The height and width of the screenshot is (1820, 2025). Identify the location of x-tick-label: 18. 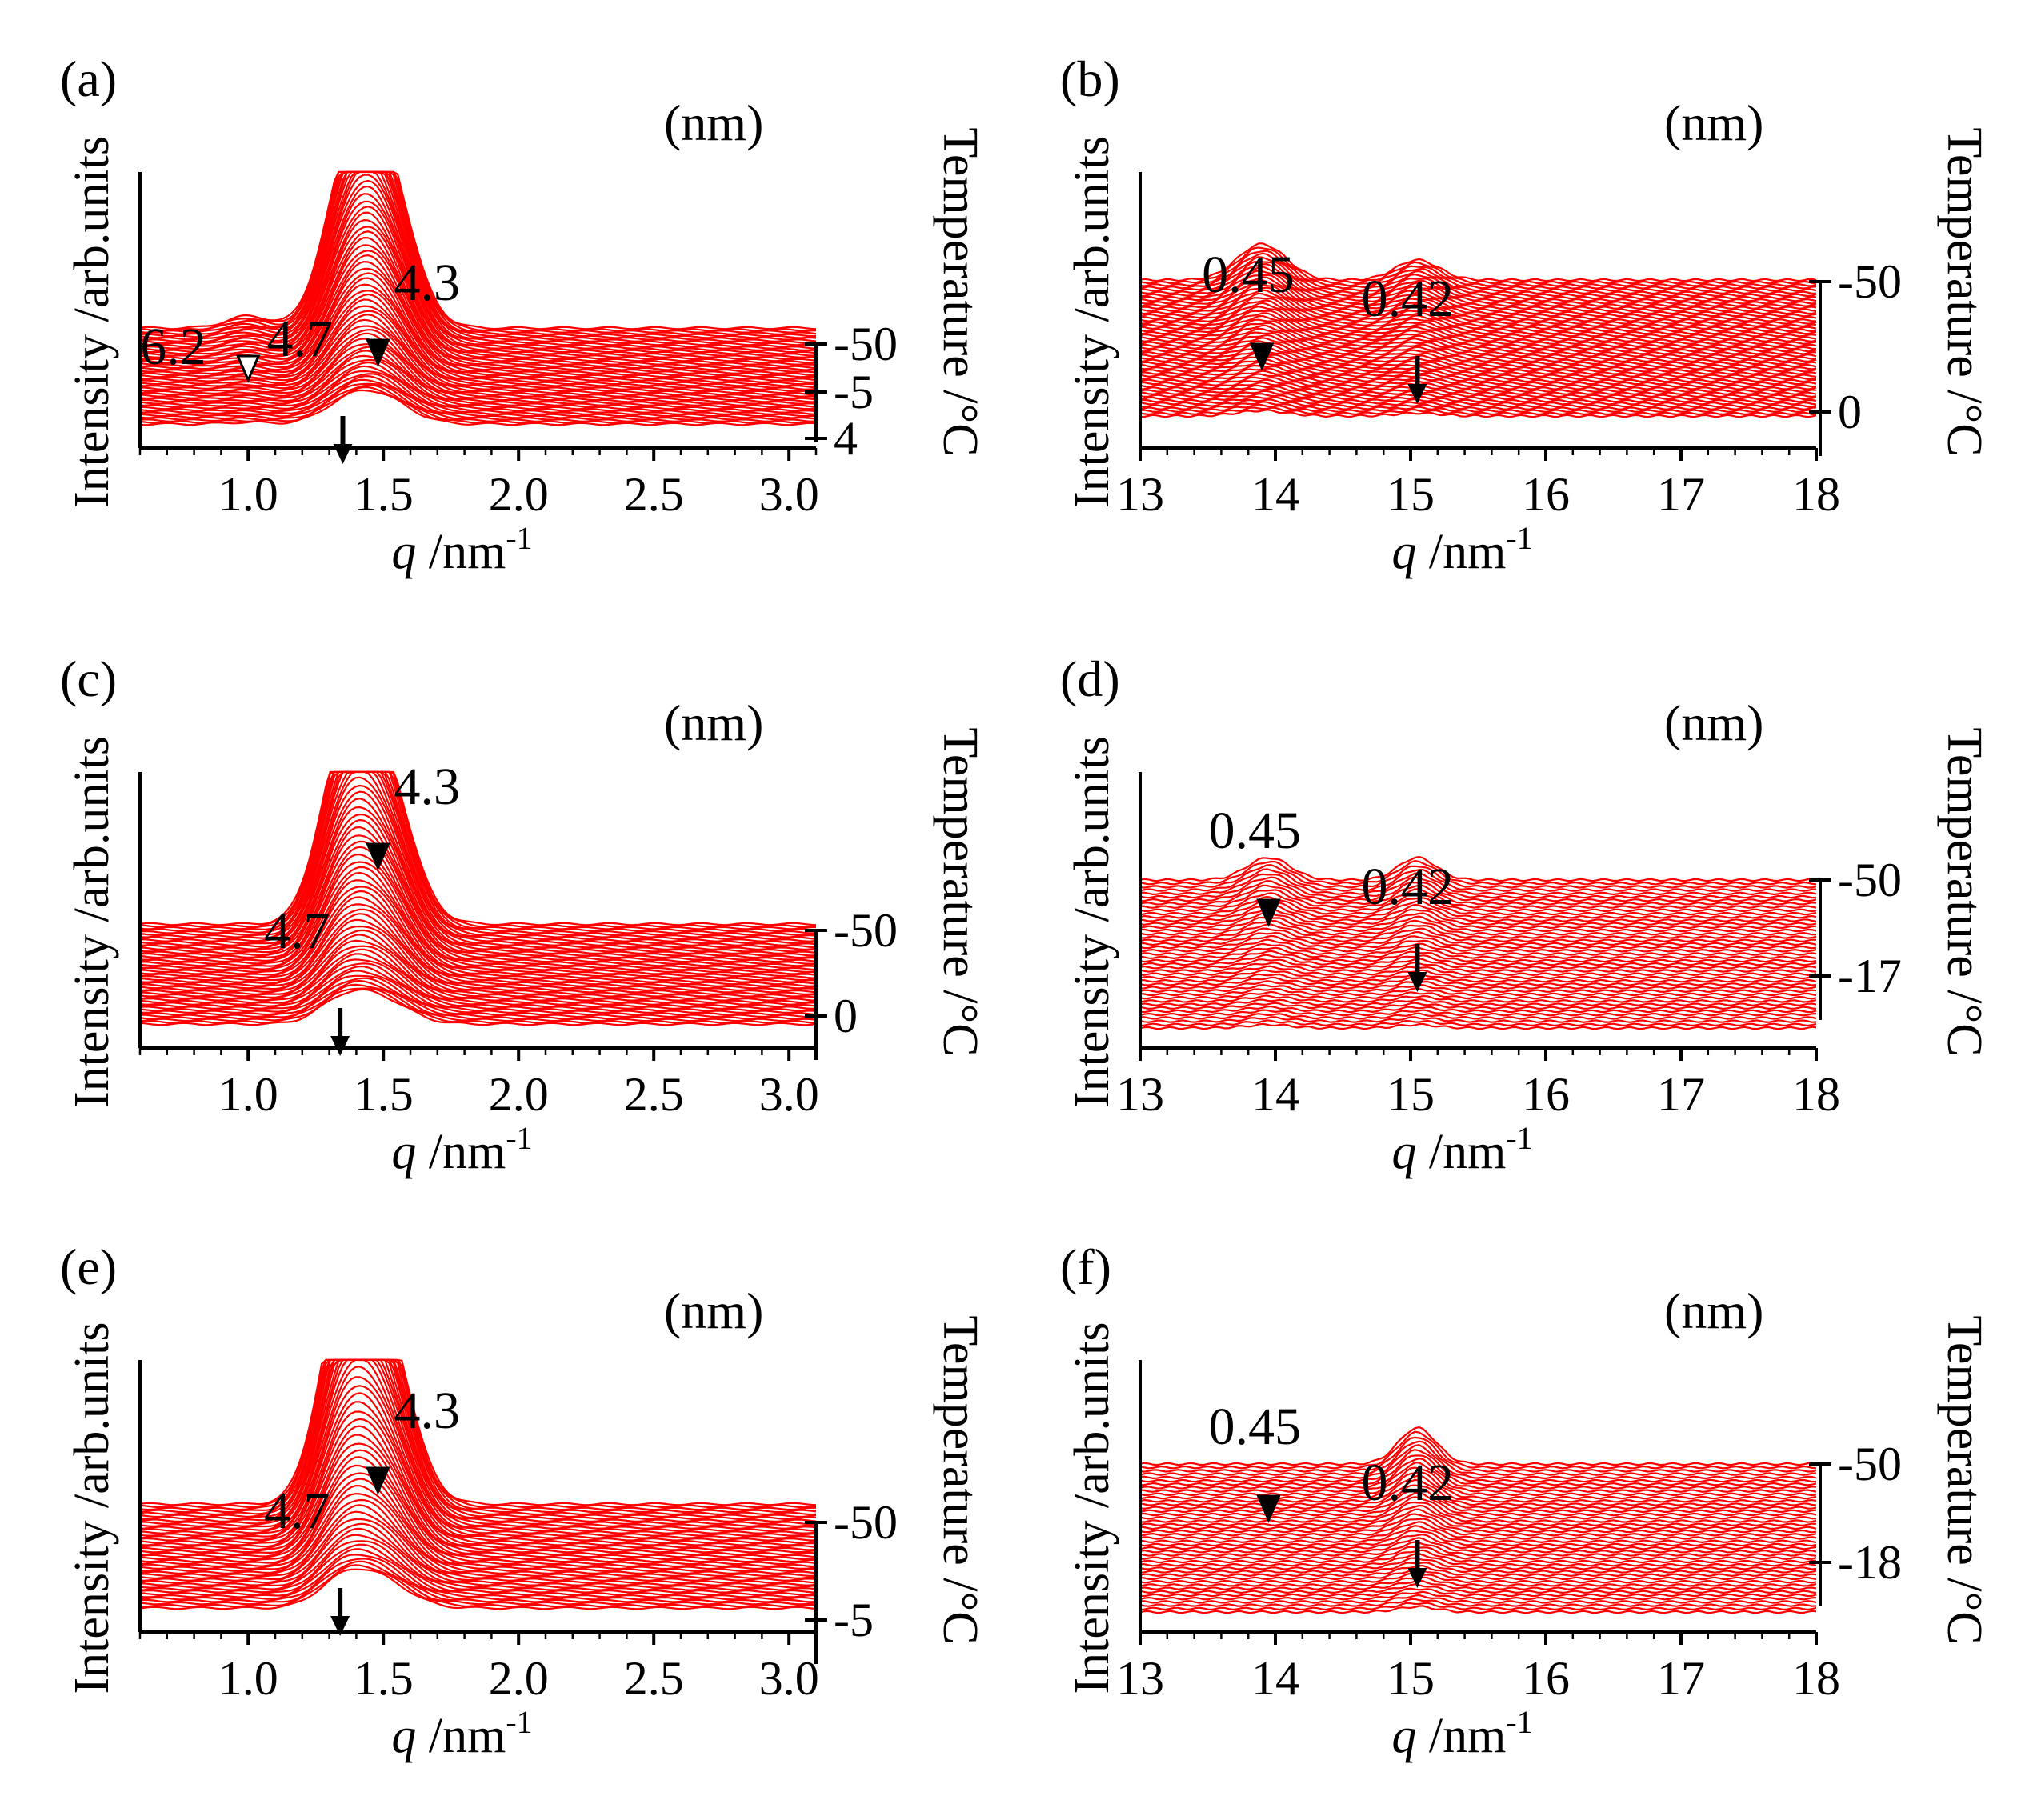
(1816, 494).